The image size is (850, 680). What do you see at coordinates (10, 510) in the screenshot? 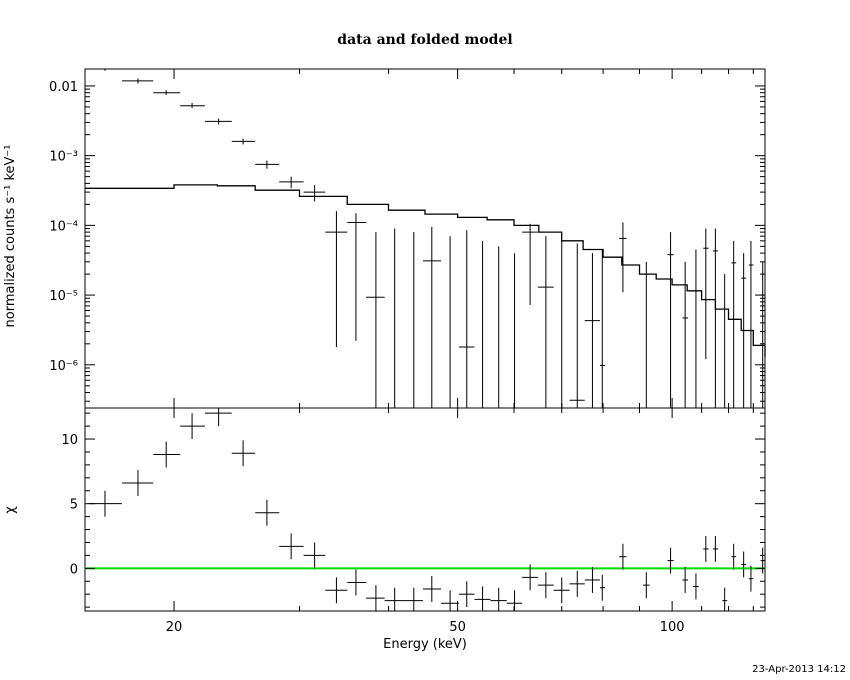
I see `bottom-y-axis-label: χ` at bounding box center [10, 510].